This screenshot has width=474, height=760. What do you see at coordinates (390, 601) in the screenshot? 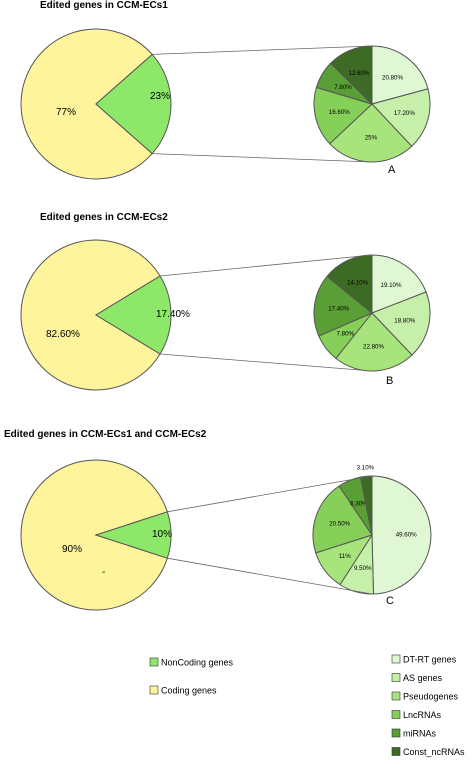
I see `panel-c-letter: C` at bounding box center [390, 601].